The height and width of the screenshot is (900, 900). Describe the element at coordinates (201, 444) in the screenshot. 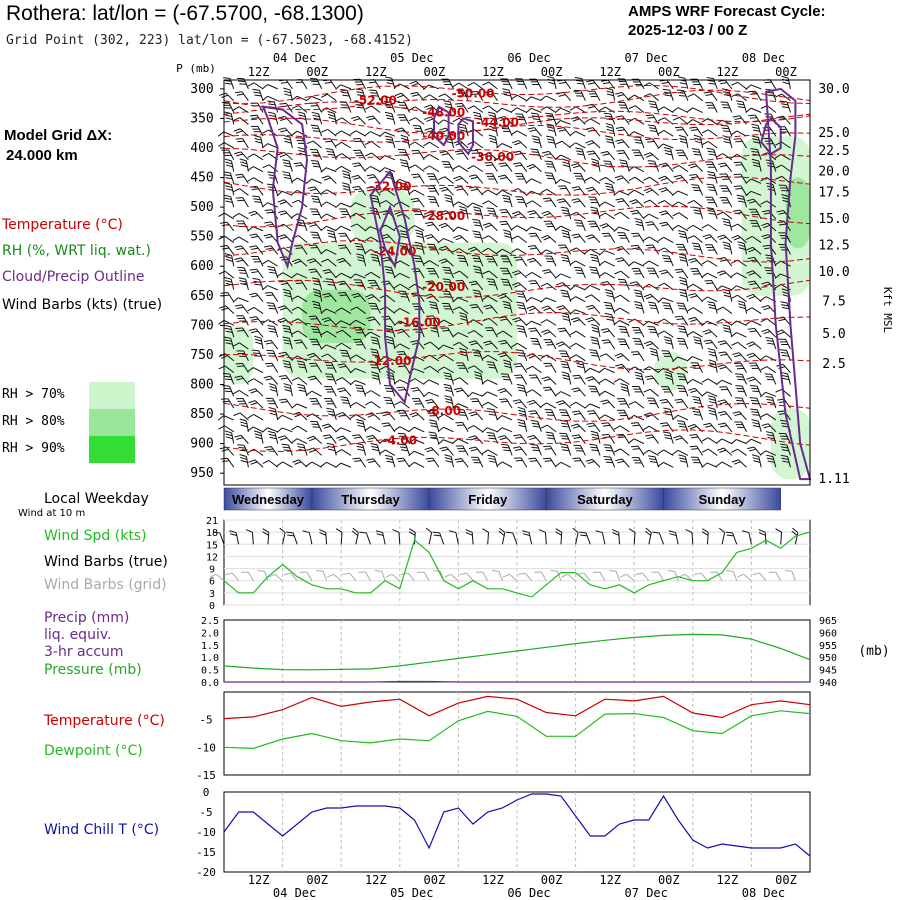

I see `pressure-tick-label: 900` at that location.